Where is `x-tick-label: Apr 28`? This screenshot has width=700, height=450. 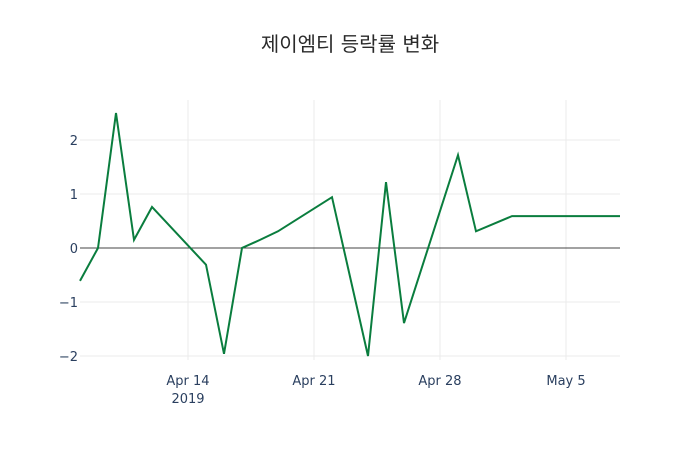
x-tick-label: Apr 28 is located at coordinates (439, 381).